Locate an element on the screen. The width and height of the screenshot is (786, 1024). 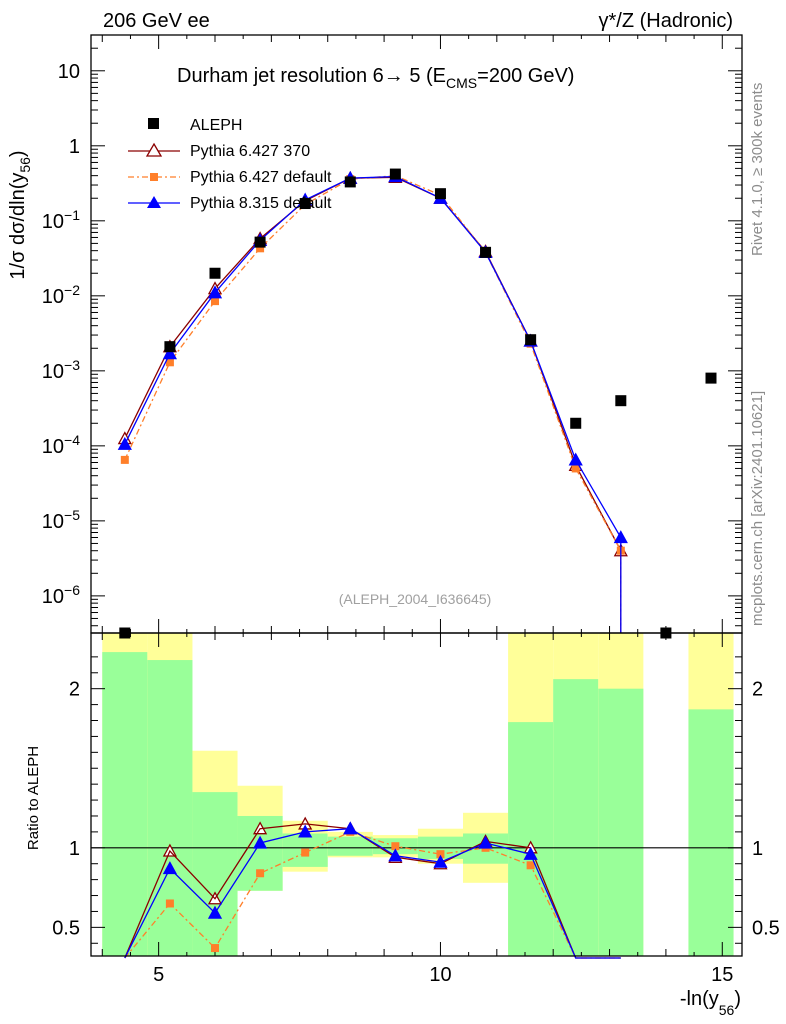
title-sub: CMS is located at coordinates (461, 83).